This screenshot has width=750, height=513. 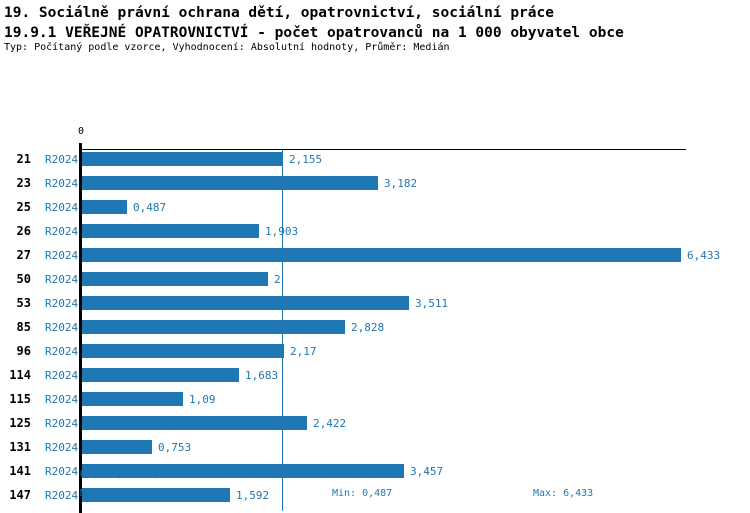 What do you see at coordinates (81, 131) in the screenshot?
I see `x-axis-zero-tick-label: 0` at bounding box center [81, 131].